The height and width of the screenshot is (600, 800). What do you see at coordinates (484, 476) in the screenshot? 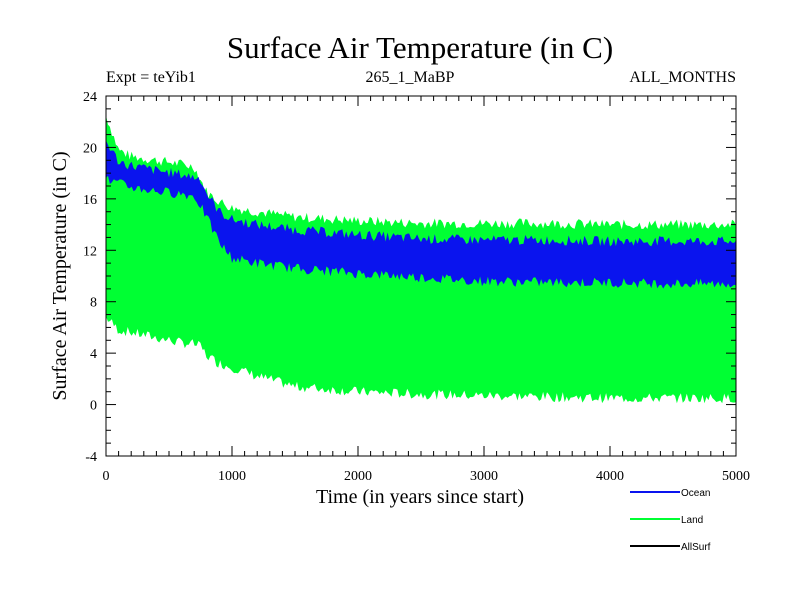
I see `x-tick-label: 3000` at bounding box center [484, 476].